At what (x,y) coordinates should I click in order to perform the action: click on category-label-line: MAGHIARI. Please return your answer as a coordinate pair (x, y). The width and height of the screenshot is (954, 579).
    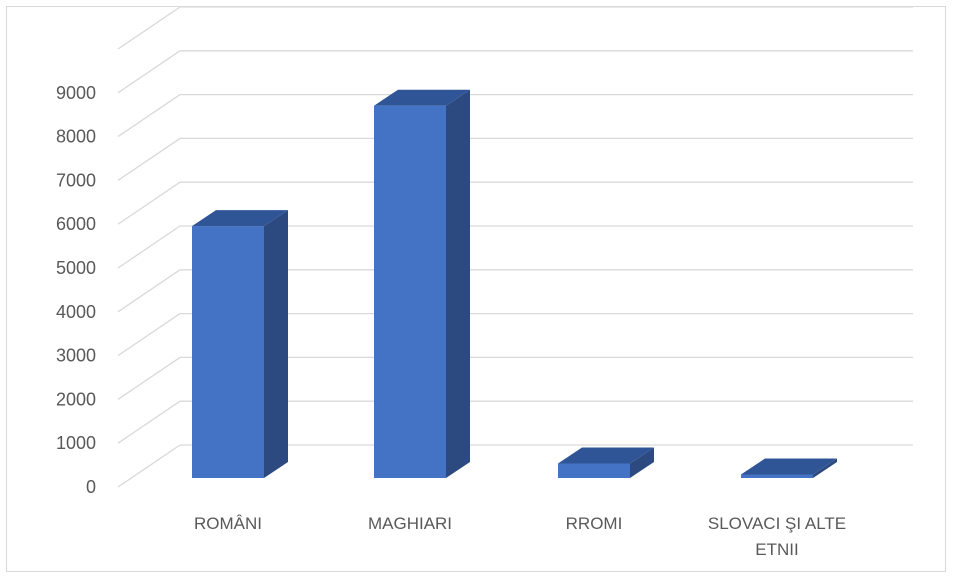
    Looking at the image, I should click on (410, 523).